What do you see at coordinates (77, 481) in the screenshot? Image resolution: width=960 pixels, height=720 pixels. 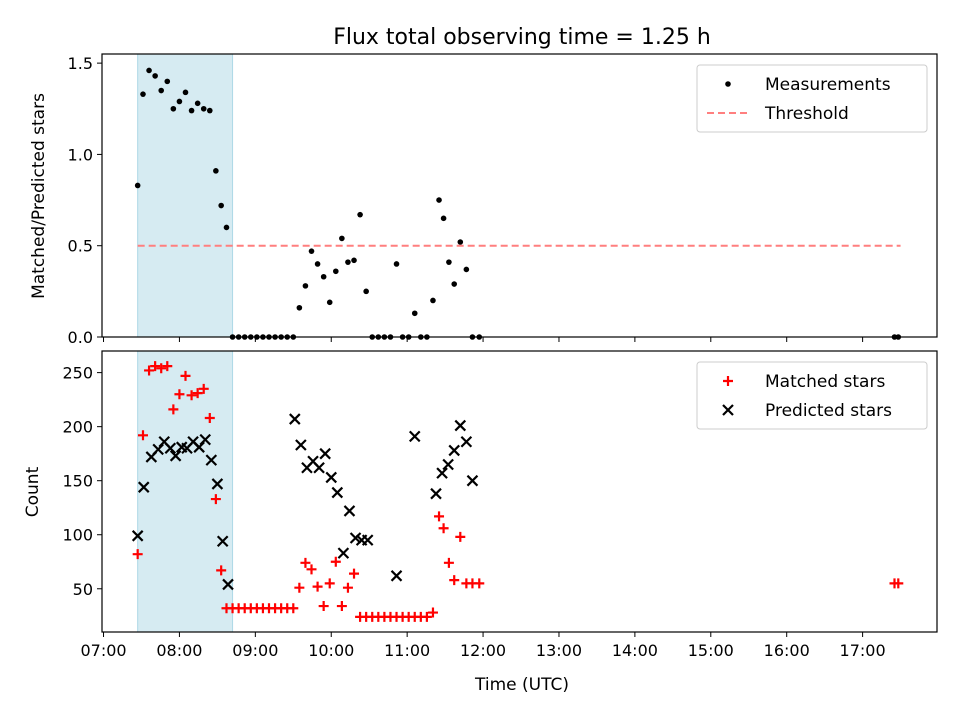 I see `y-tick-label: 150` at bounding box center [77, 481].